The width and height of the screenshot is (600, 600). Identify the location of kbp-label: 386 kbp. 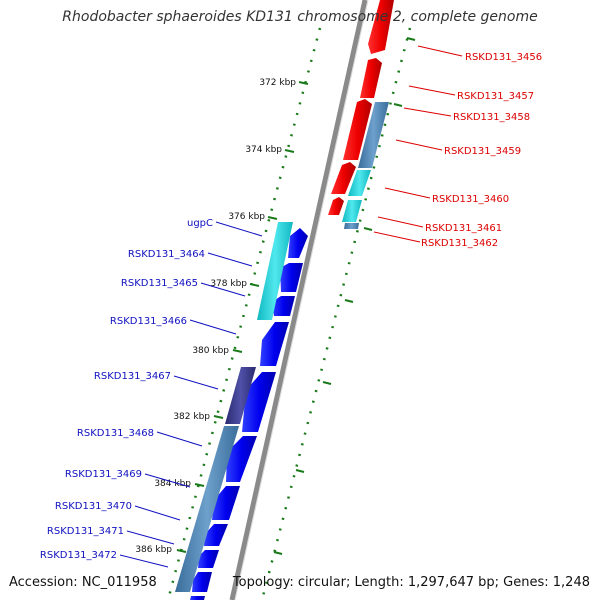
(153, 550).